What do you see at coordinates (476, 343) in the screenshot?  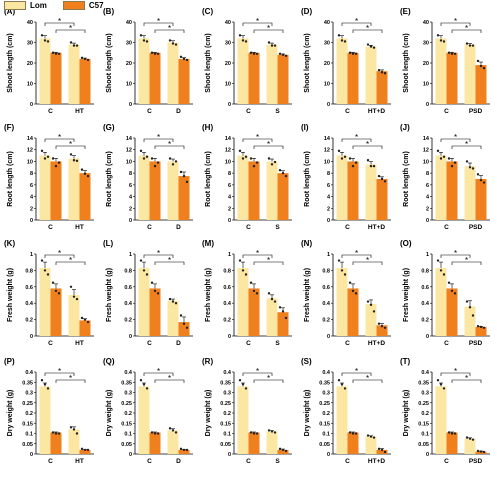 I see `x-tick-label: PSD` at bounding box center [476, 343].